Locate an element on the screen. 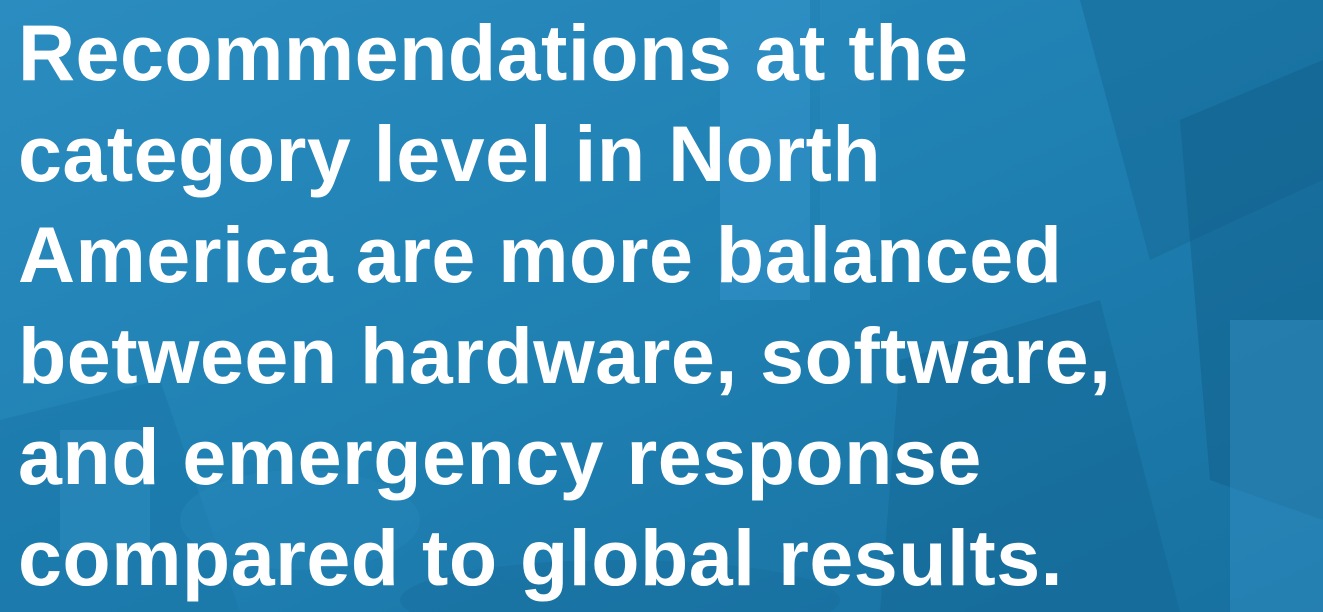 The height and width of the screenshot is (612, 1323). headline-line-6: compared to global results. is located at coordinates (541, 557).